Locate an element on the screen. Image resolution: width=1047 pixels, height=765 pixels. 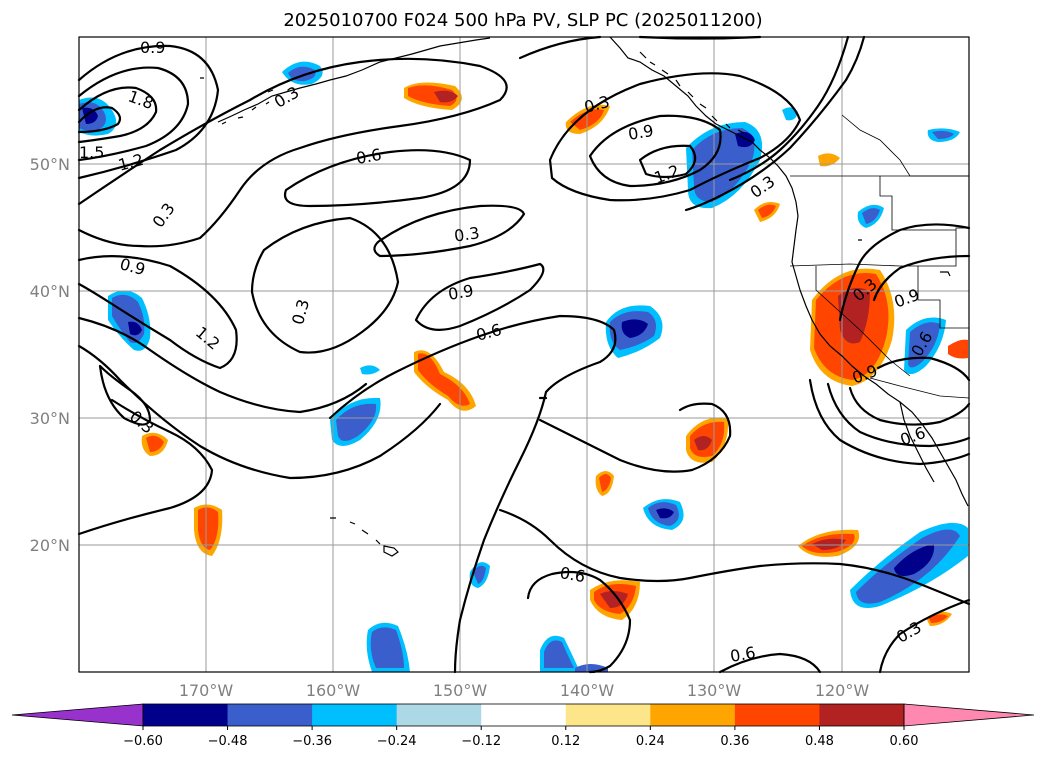
colorbar-outline is located at coordinates (523, 715).